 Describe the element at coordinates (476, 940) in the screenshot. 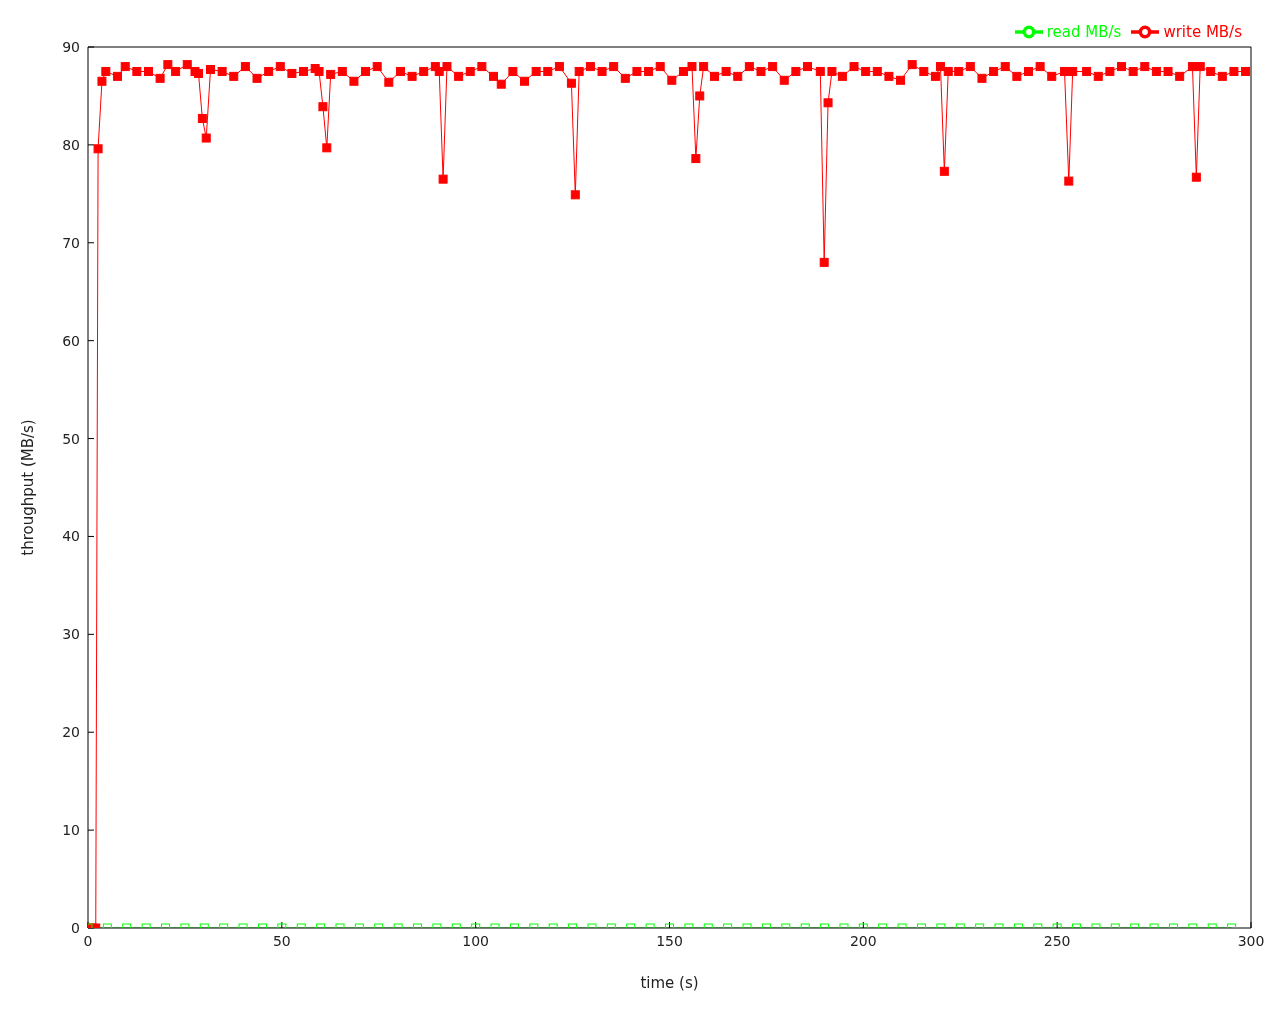

I see `x-tick-label: 100` at that location.